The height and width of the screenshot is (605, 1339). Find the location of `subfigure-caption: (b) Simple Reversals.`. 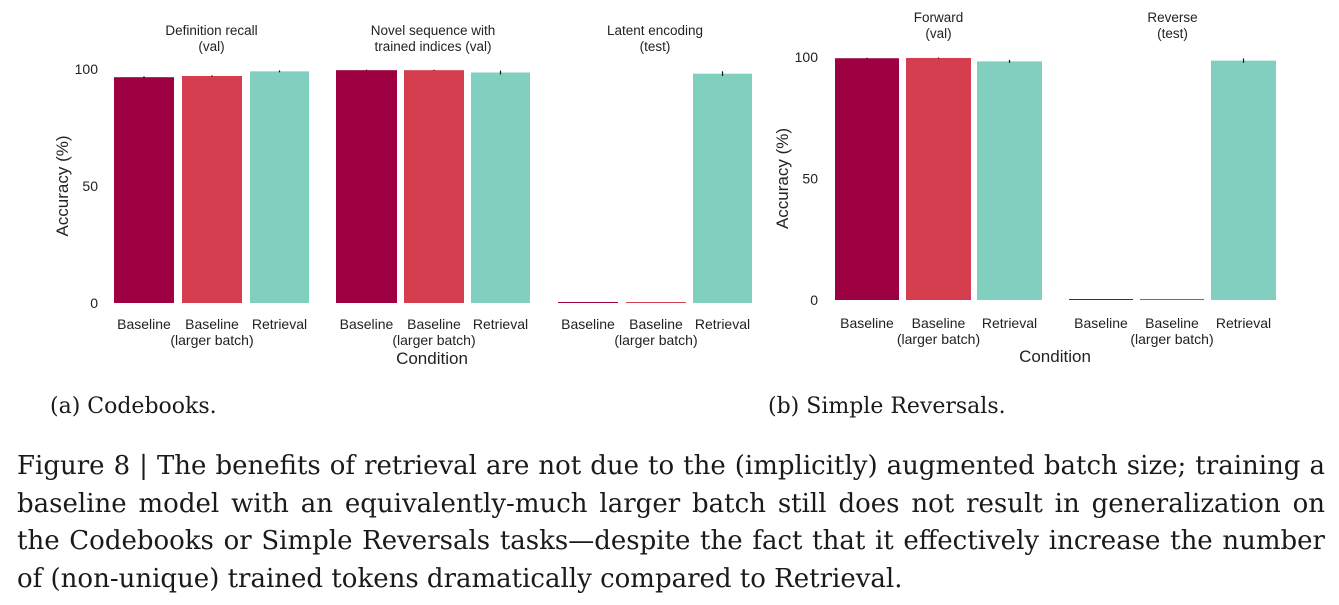

subfigure-caption: (b) Simple Reversals. is located at coordinates (887, 406).